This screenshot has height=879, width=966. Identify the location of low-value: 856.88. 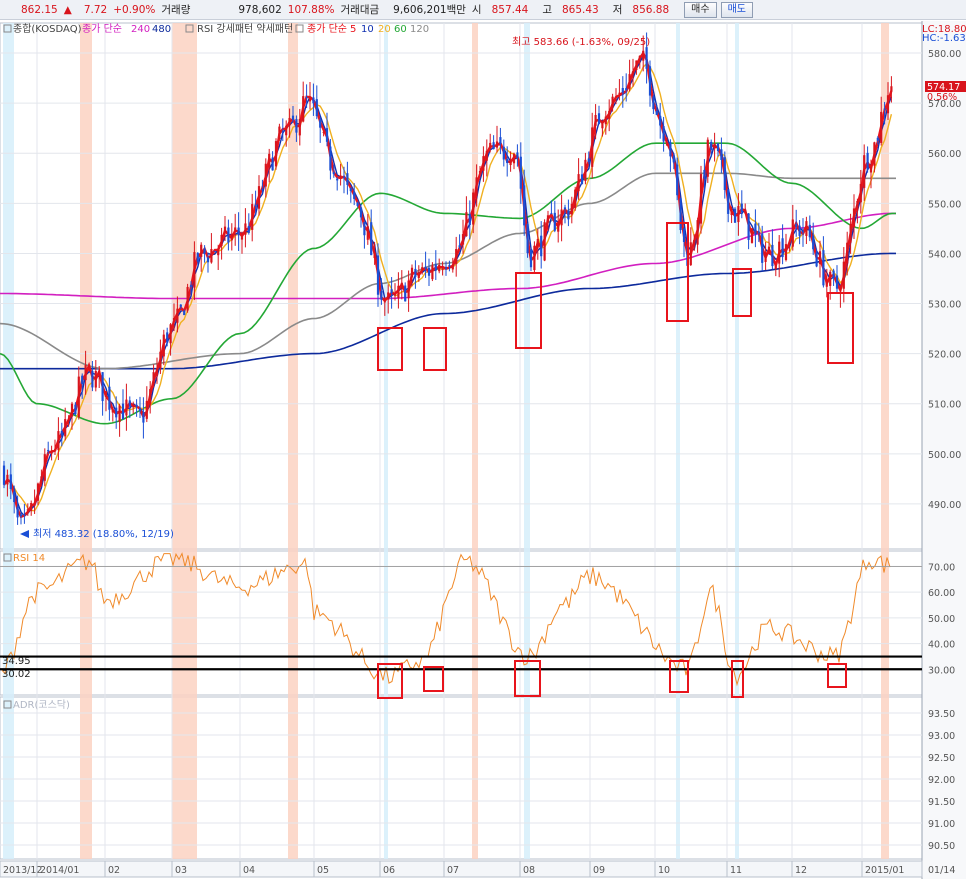
(651, 9).